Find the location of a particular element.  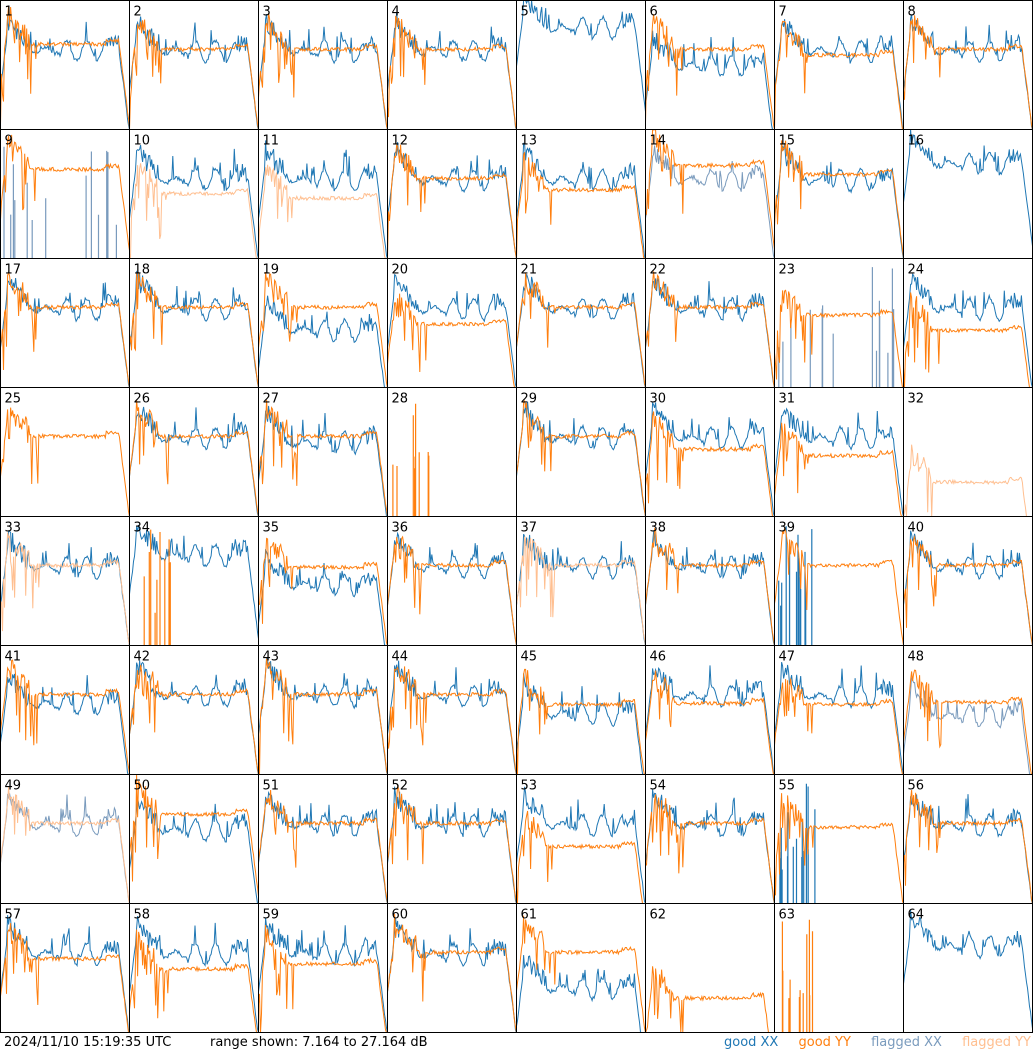

panel-58-label: 58 is located at coordinates (142, 915).